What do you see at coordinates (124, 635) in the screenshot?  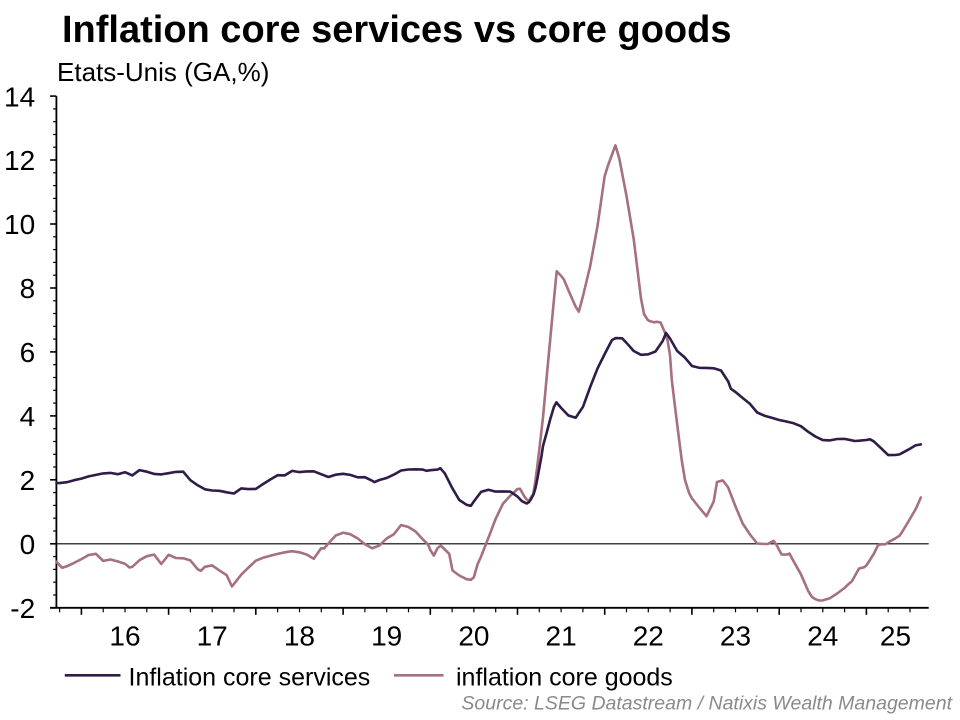 I see `svg-text: 16` at bounding box center [124, 635].